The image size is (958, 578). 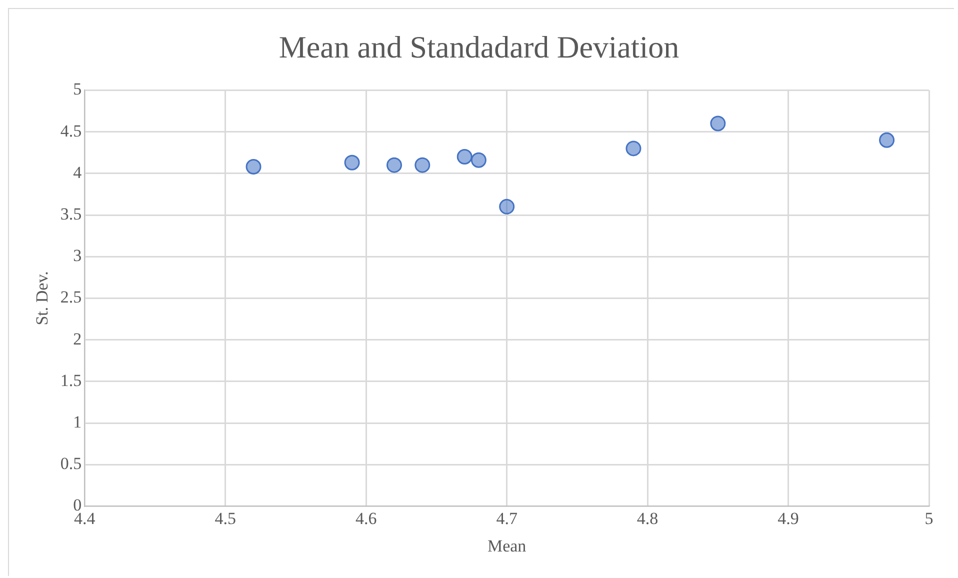 I want to click on y-tick-label: 2, so click(x=77, y=338).